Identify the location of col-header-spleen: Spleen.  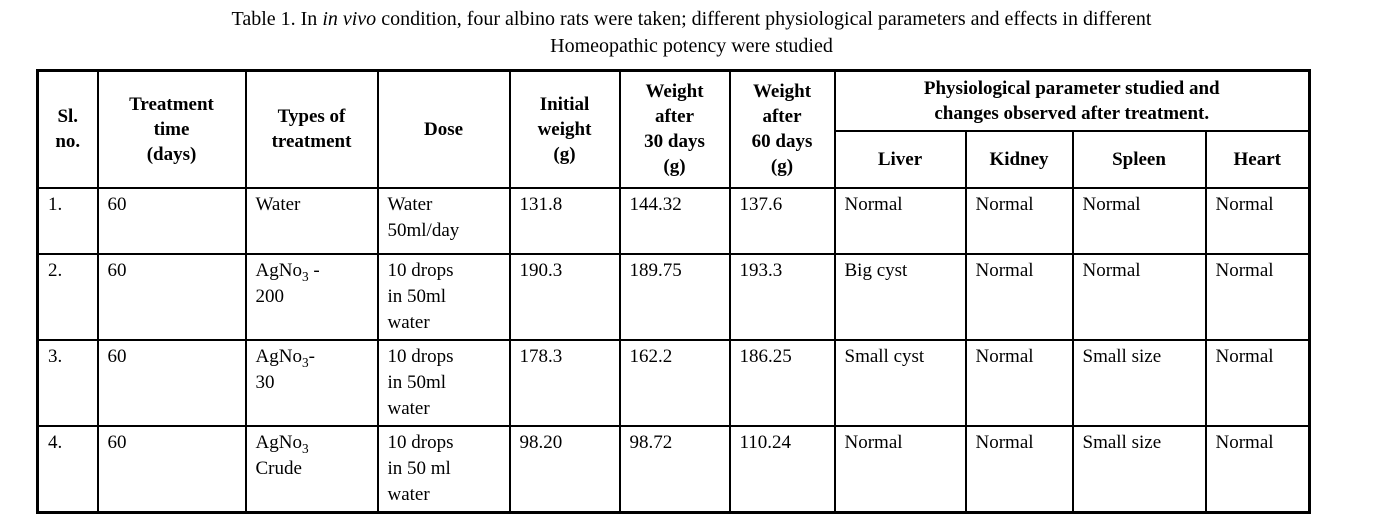
(1139, 159).